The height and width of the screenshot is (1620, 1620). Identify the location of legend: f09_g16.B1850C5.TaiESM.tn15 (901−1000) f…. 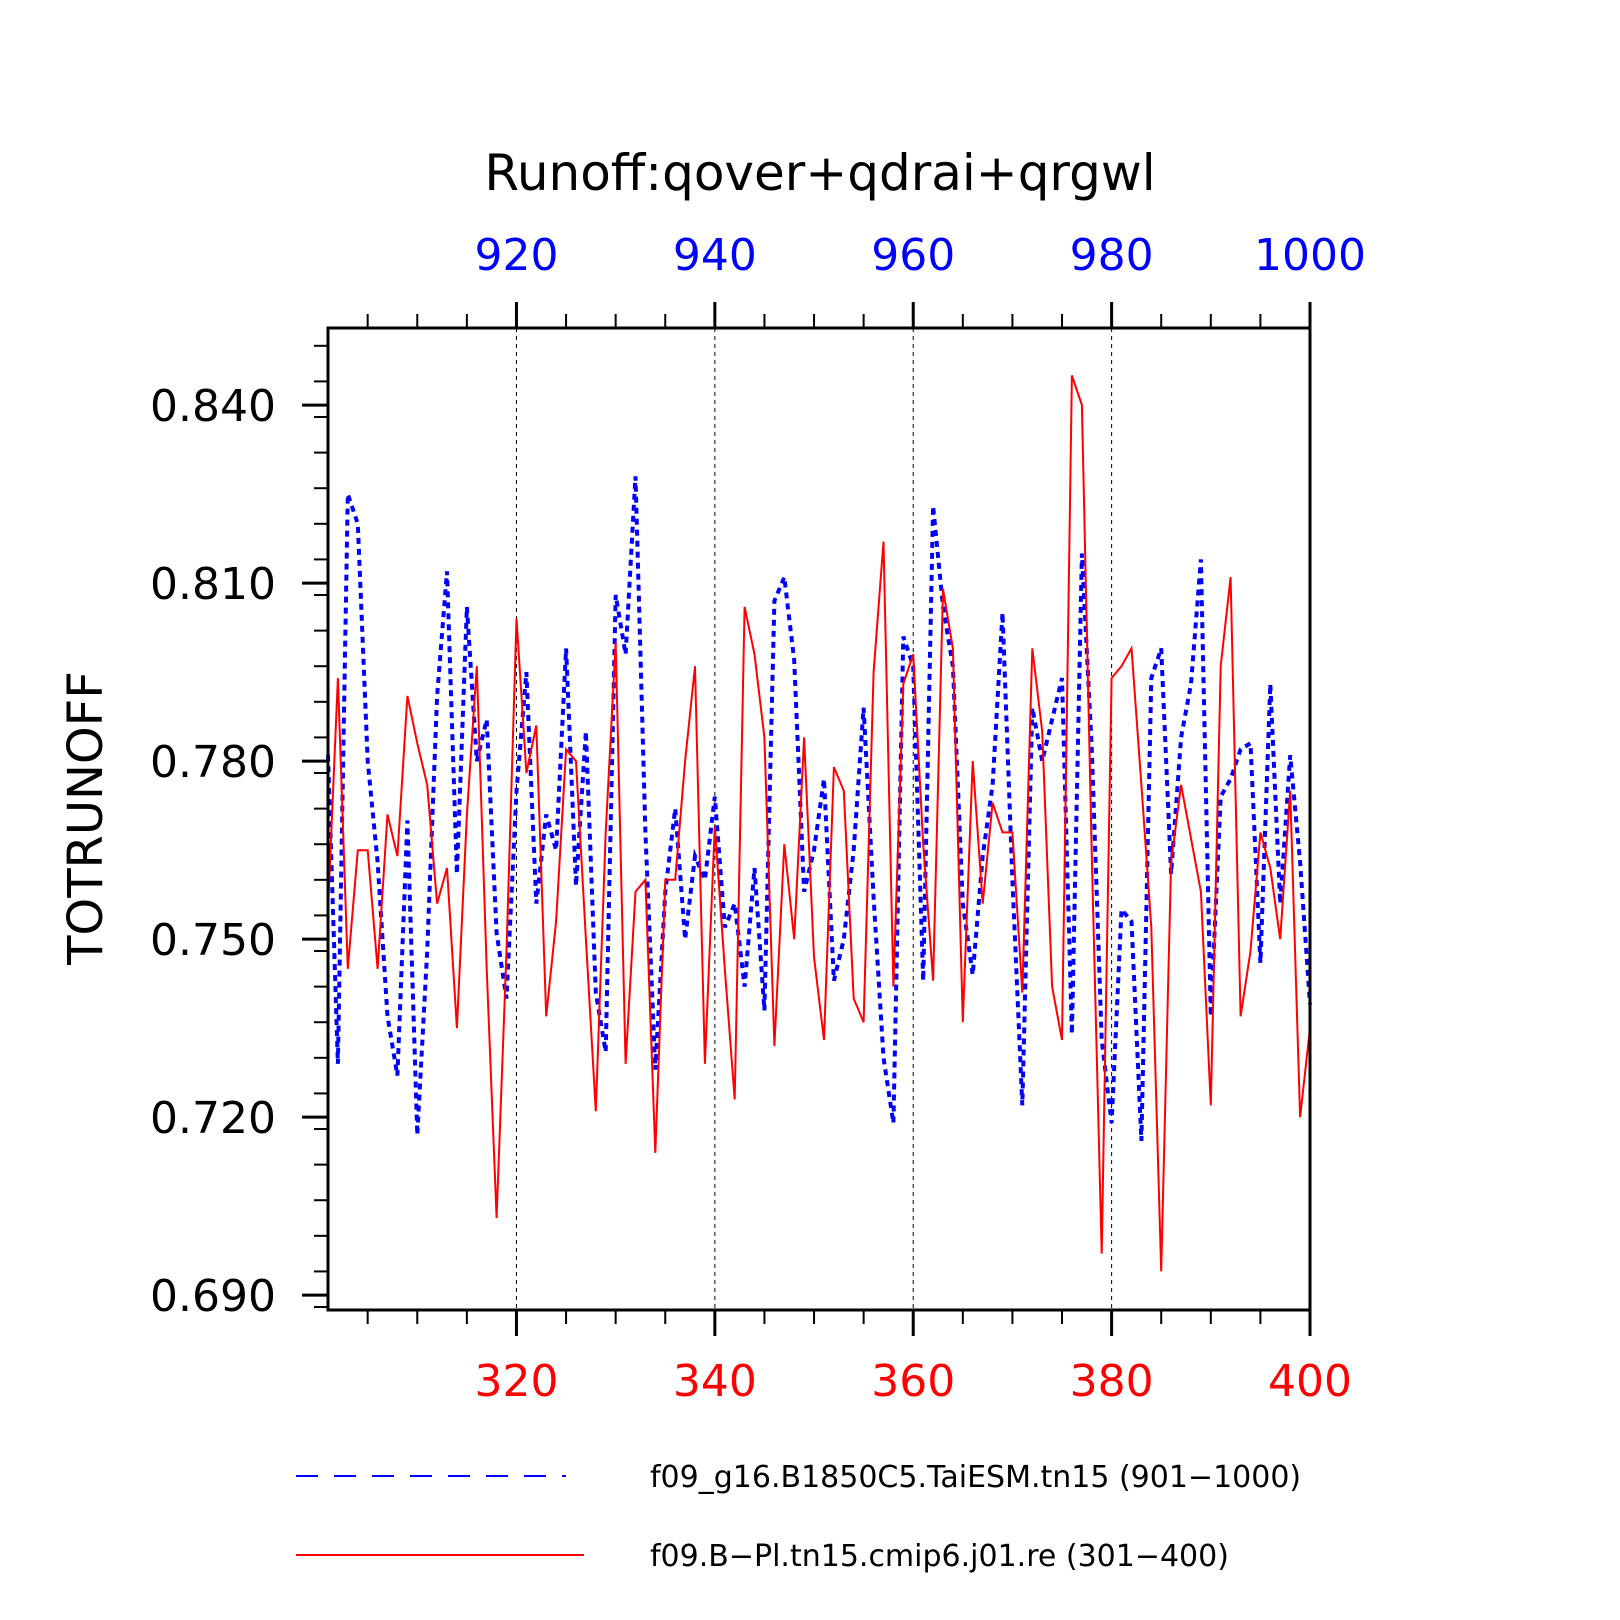
(798, 1517).